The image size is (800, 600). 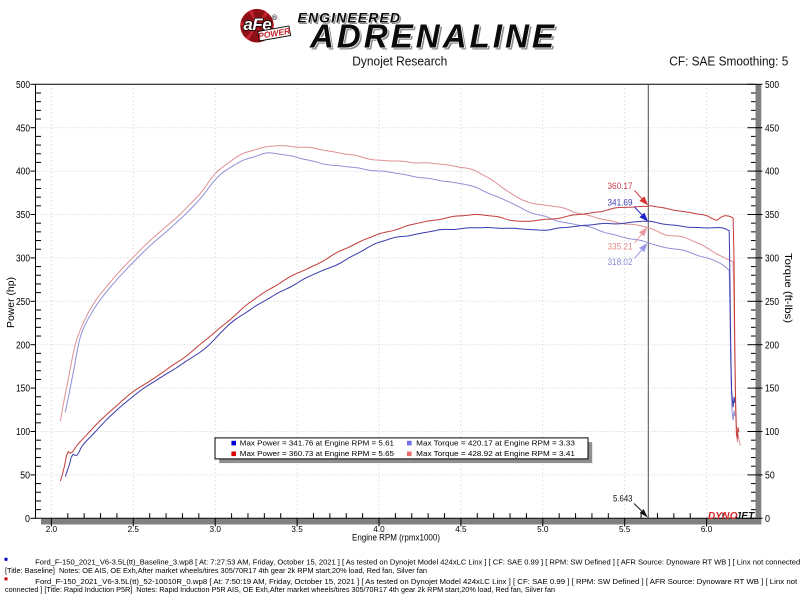 What do you see at coordinates (495, 453) in the screenshot?
I see `svg-text:Max Torque = 428.92 at Engine: Max Torque = 428.92 at Engine RPM = 3.41` at bounding box center [495, 453].